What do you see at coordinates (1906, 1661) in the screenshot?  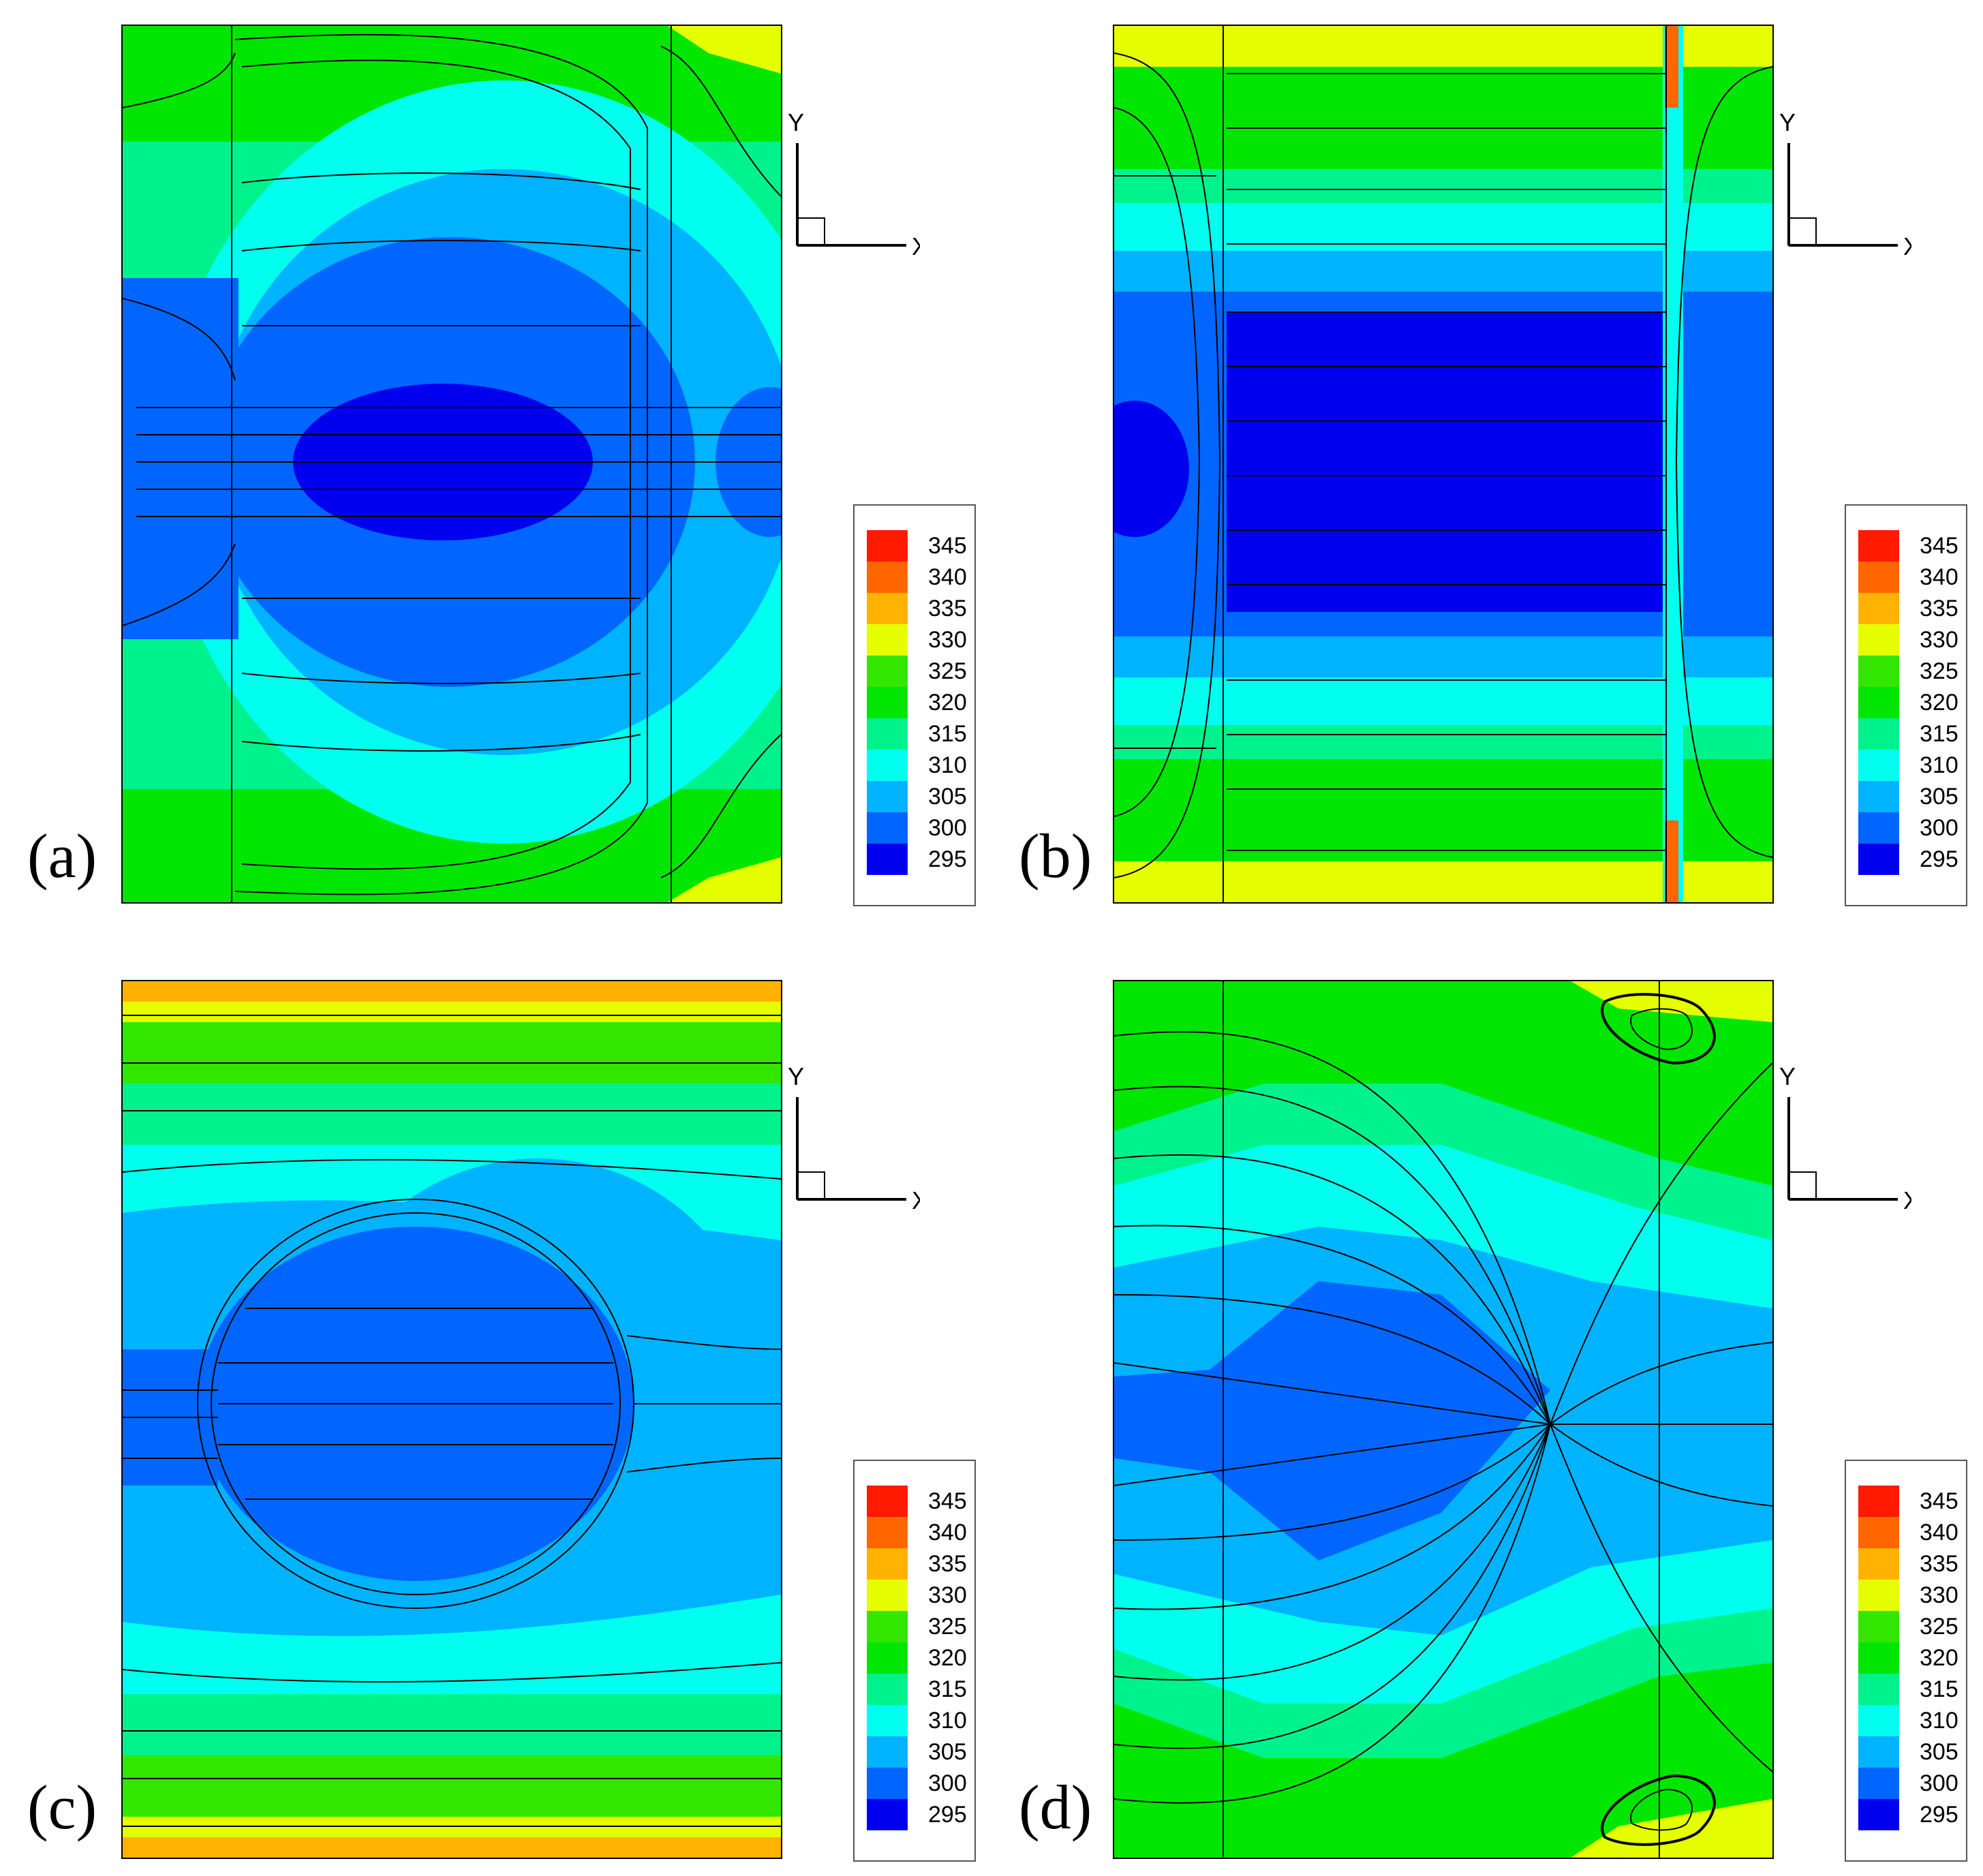 I see `color-legend-d: 345 340 335 330 325 320 315 310 305 300 295` at bounding box center [1906, 1661].